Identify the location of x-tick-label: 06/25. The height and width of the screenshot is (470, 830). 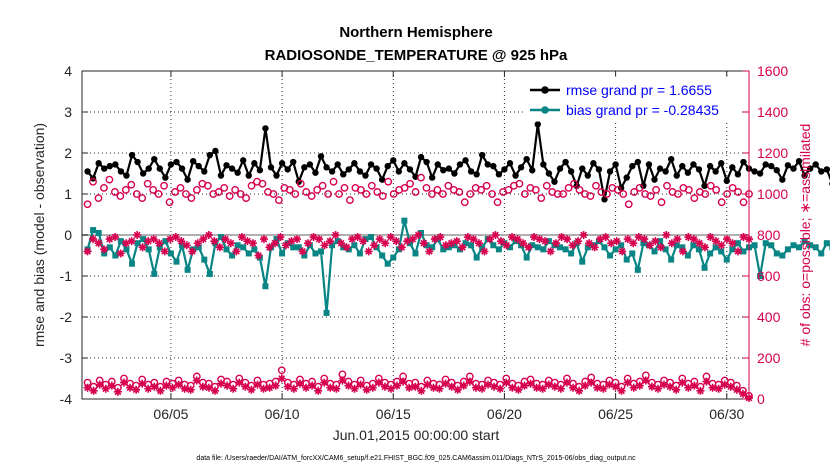
(615, 414).